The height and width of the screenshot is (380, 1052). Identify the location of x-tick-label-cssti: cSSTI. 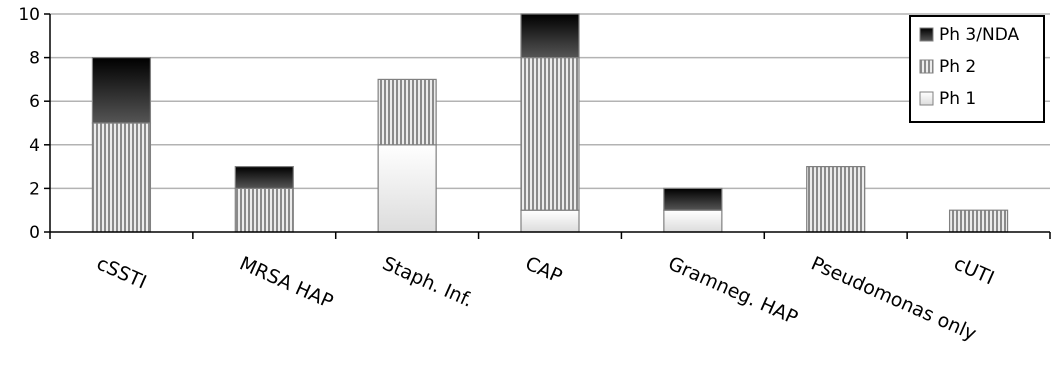
(121, 272).